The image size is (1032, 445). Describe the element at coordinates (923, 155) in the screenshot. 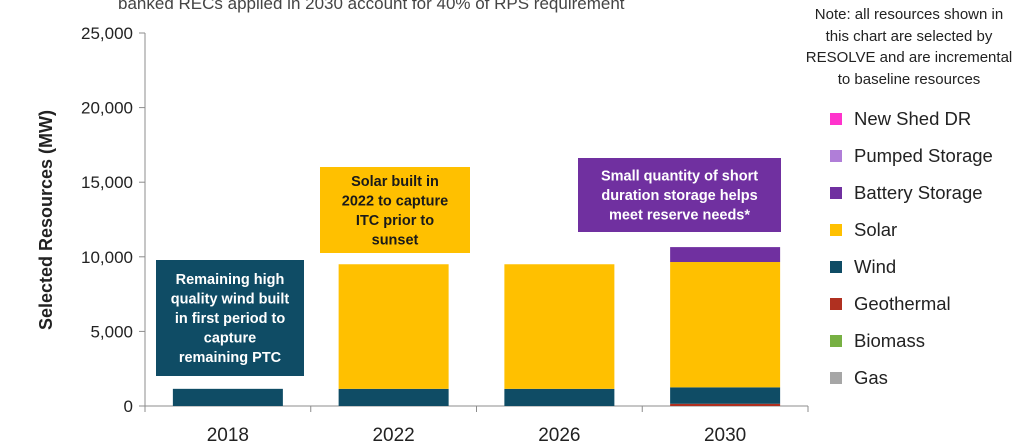

I see `legend-label: Pumped Storage` at that location.